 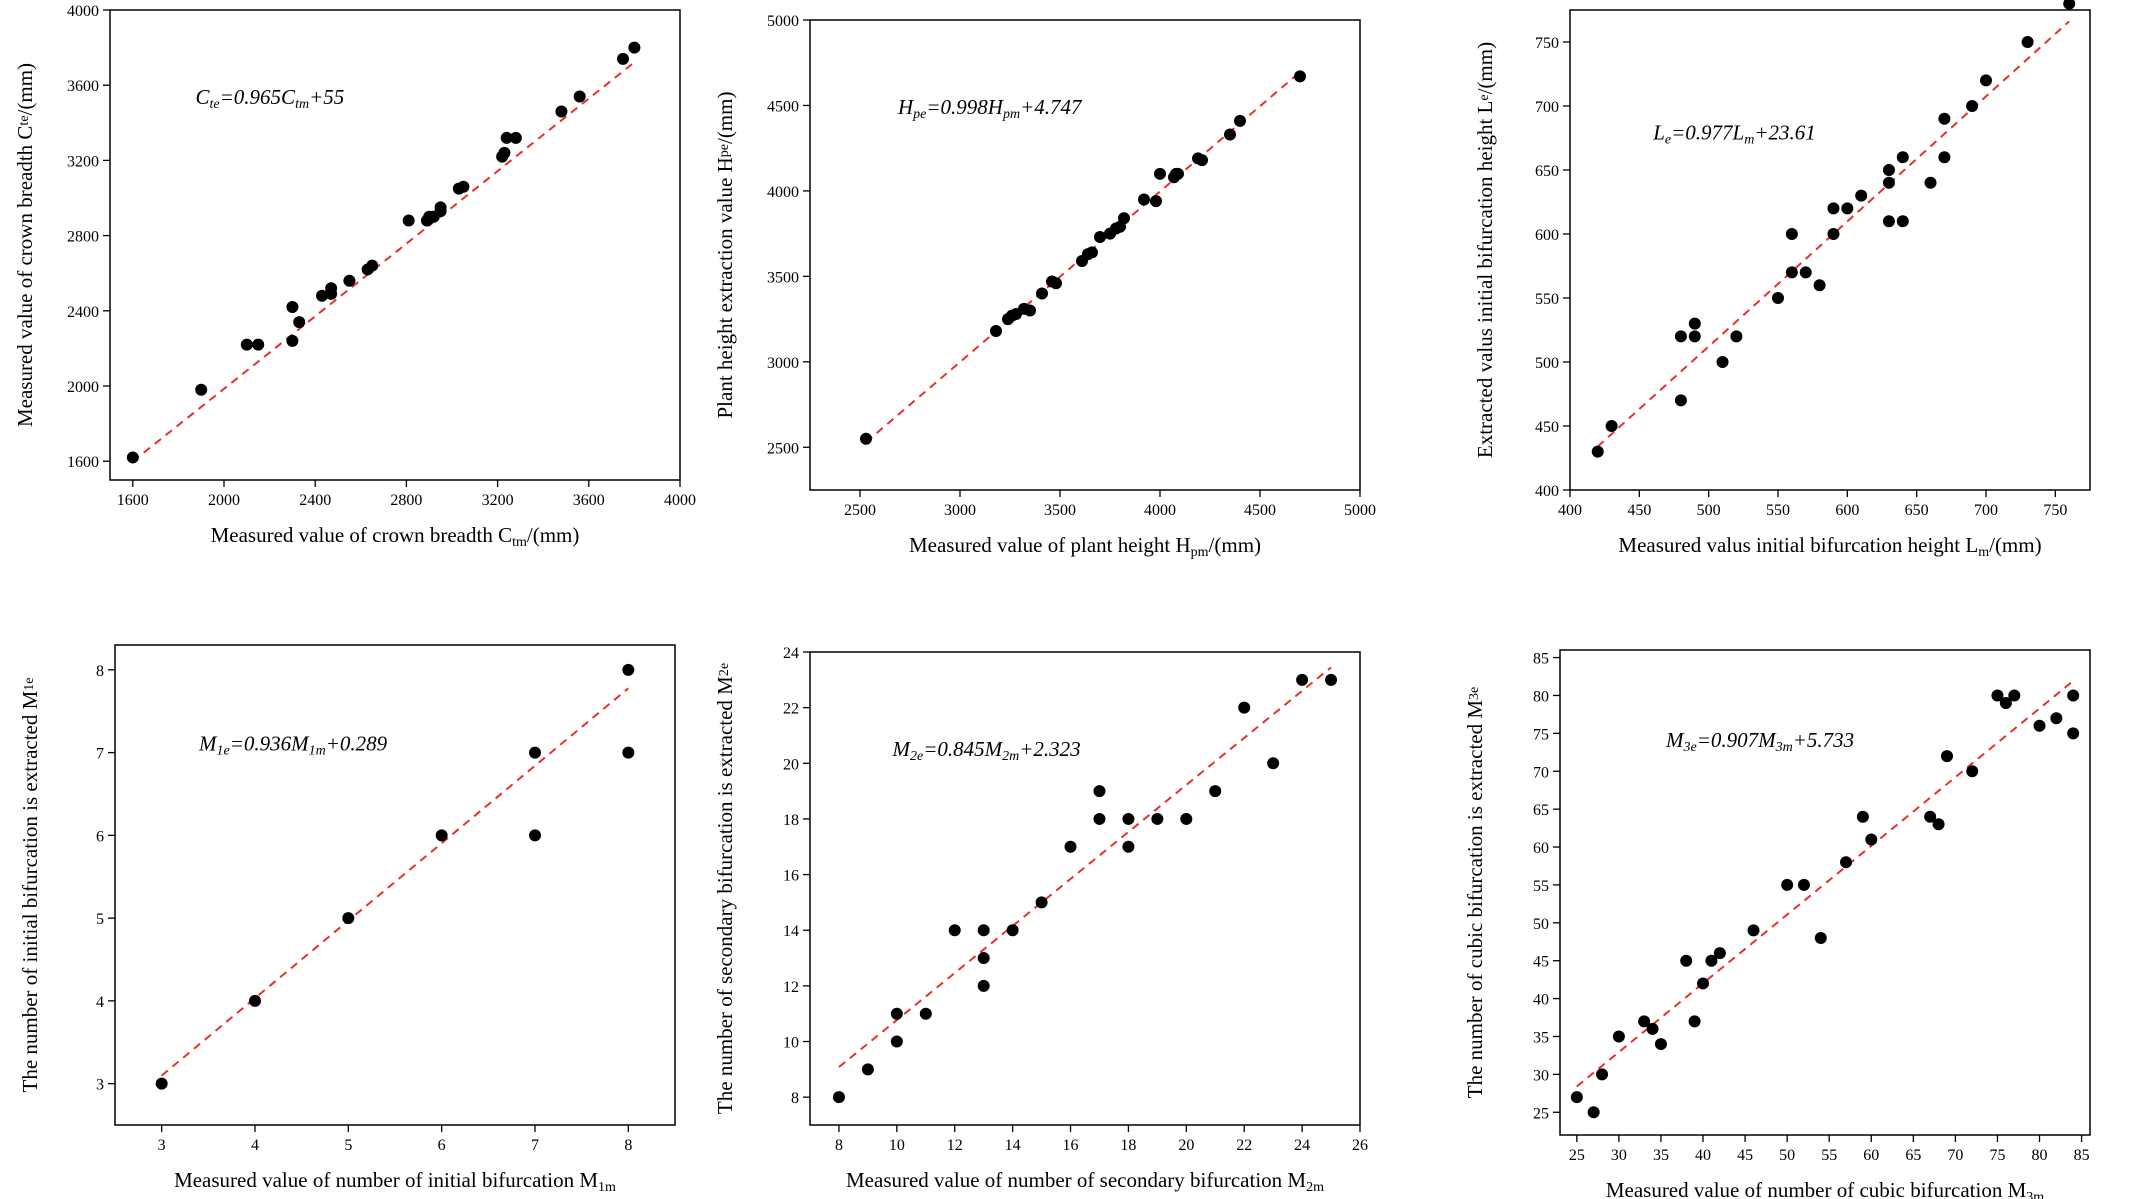 I want to click on y-tick-label: 2500, so click(x=783, y=448).